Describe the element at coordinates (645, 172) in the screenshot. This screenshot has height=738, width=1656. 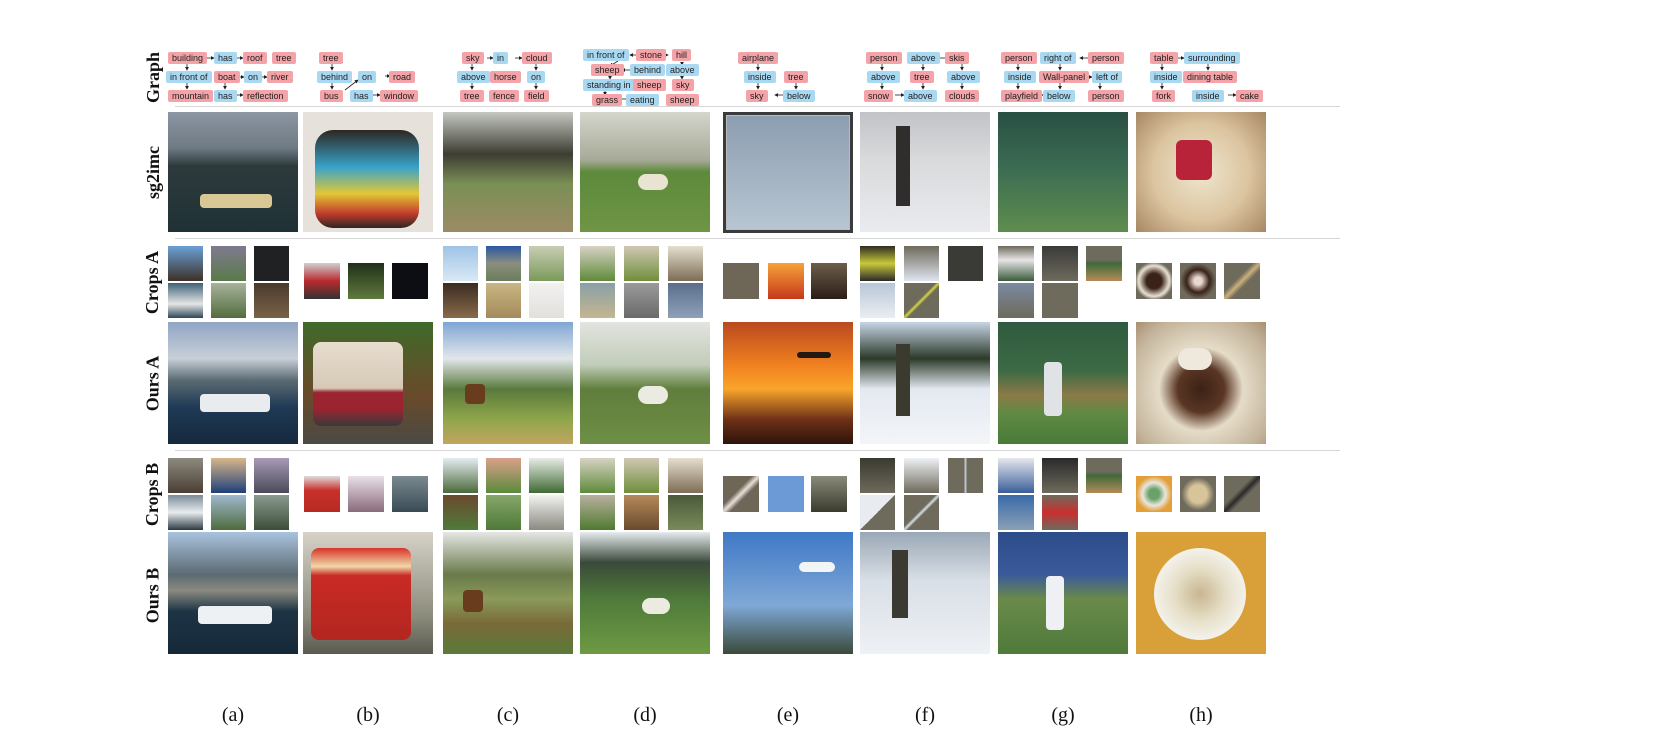
I see `sg2im-image-d` at that location.